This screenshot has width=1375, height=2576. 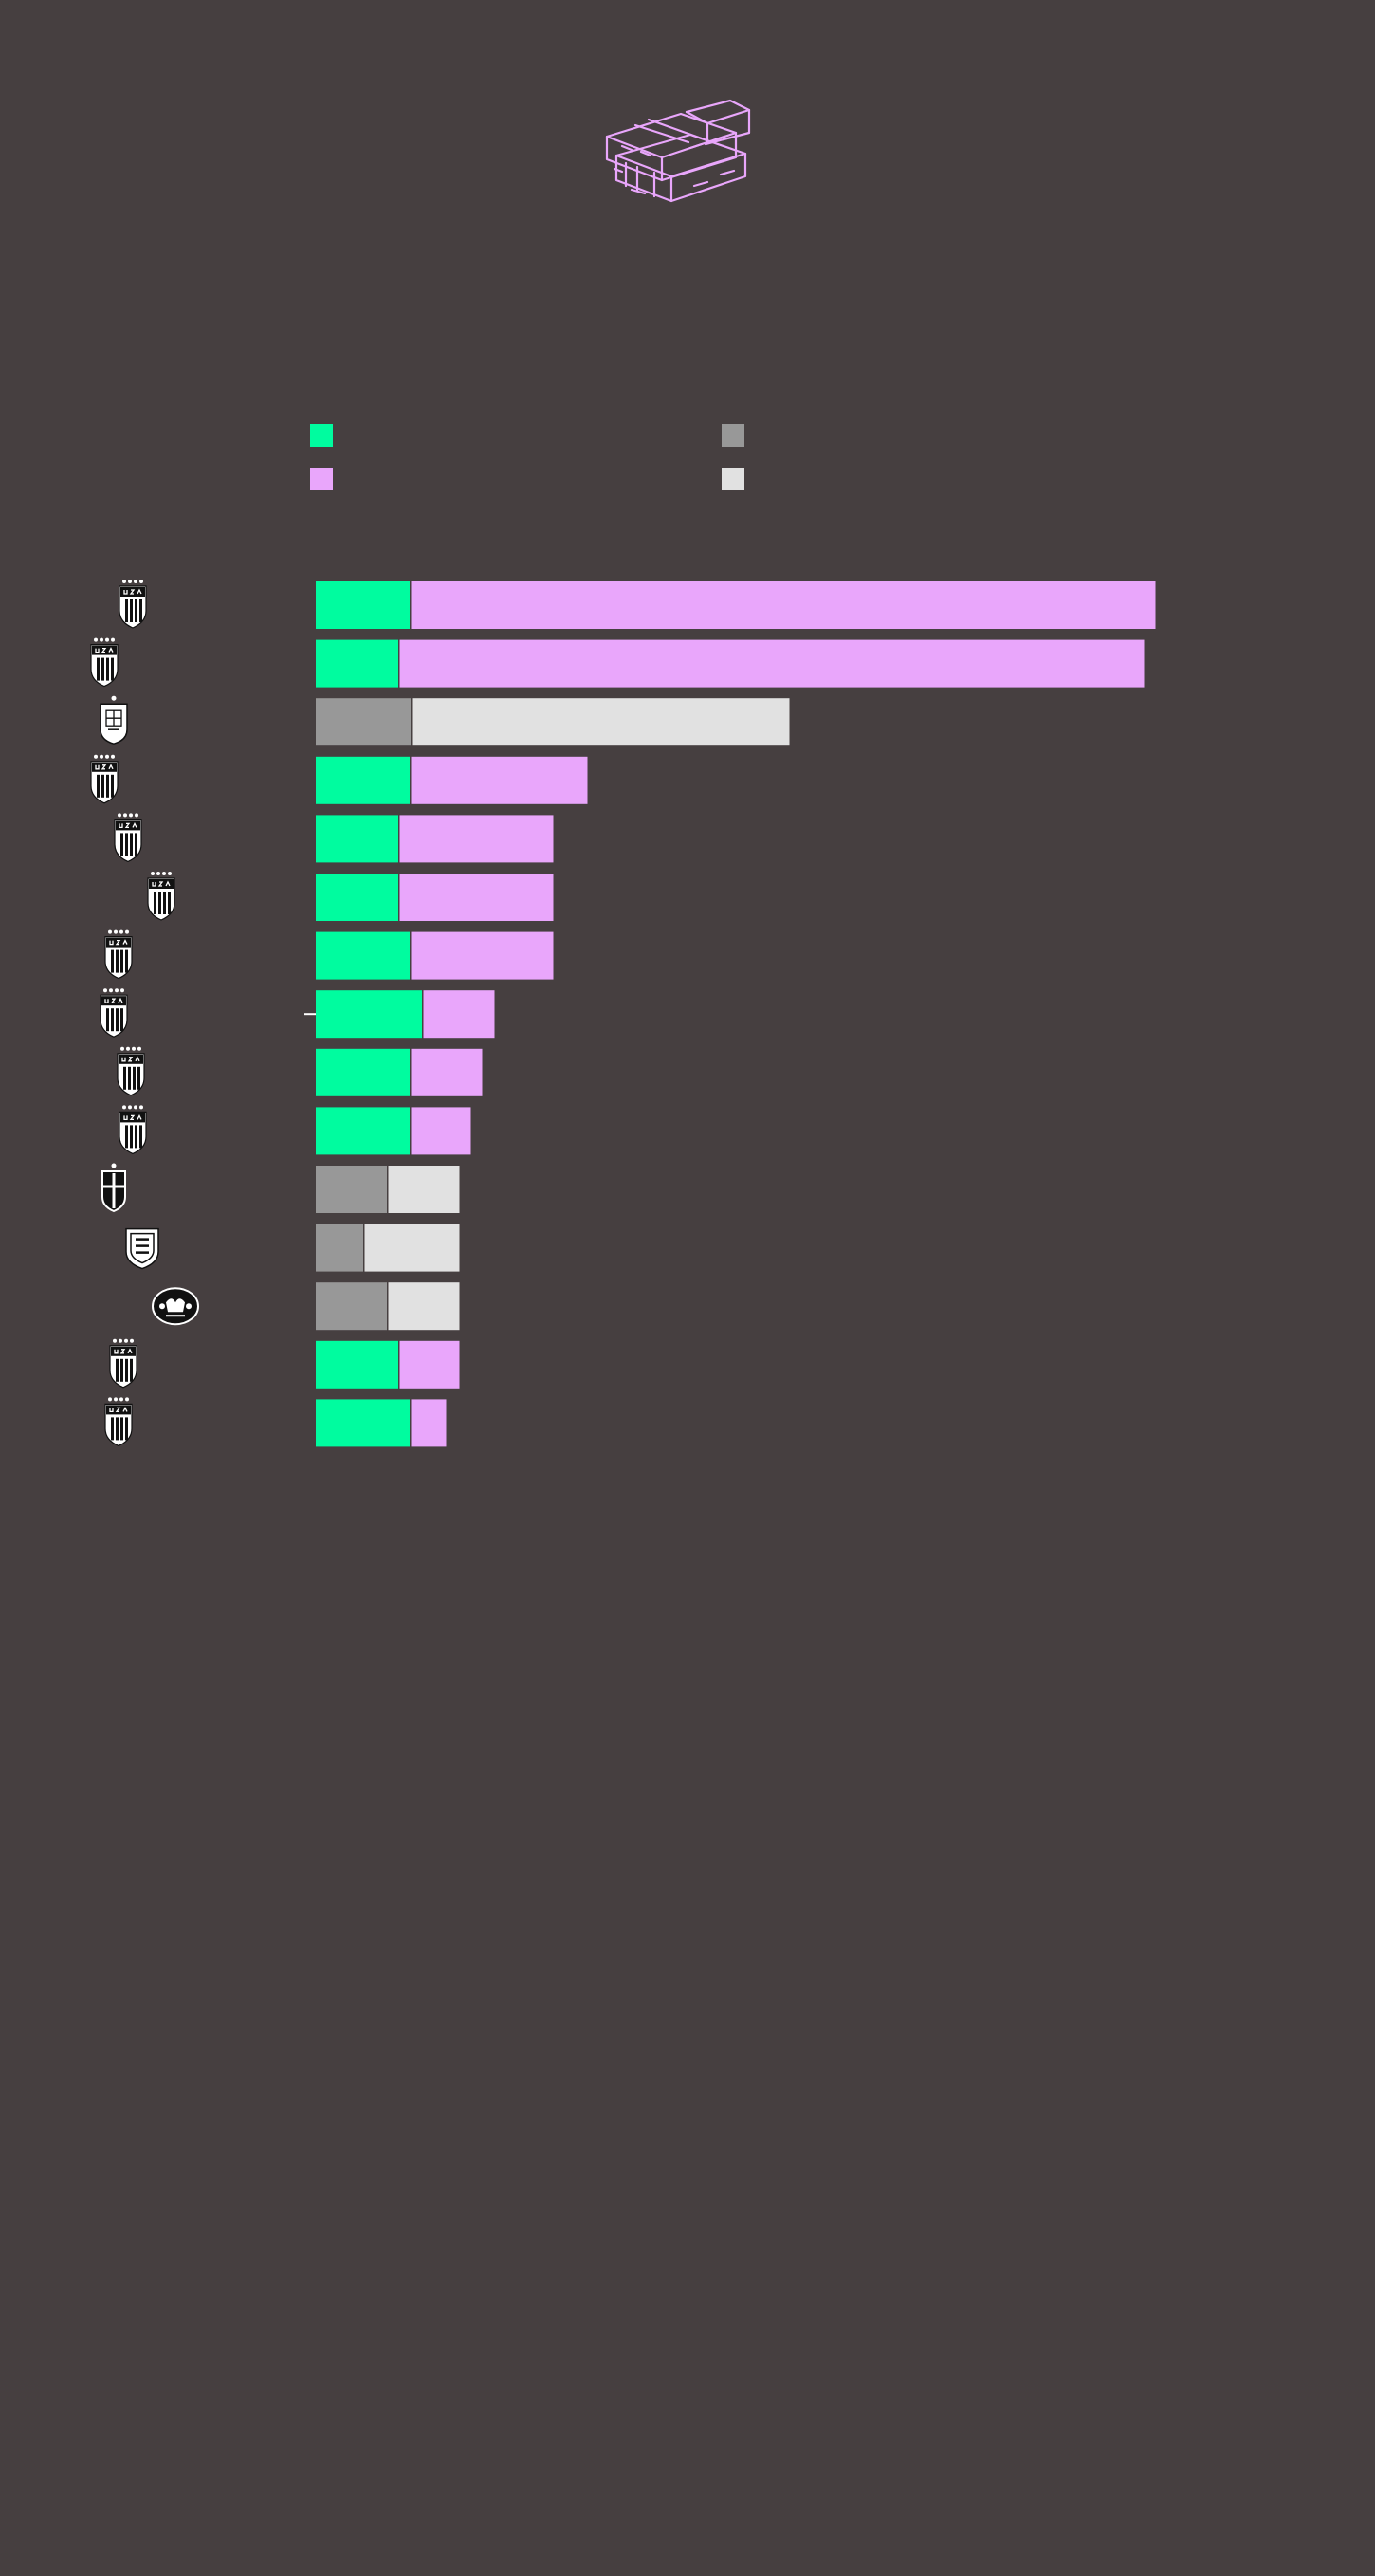 I want to click on money-stack-icon, so click(x=678, y=151).